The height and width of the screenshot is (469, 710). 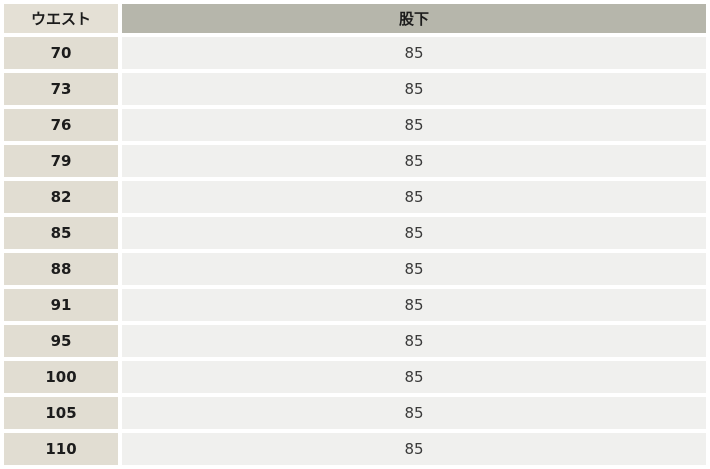 I want to click on table-row: 95 85, so click(x=355, y=341).